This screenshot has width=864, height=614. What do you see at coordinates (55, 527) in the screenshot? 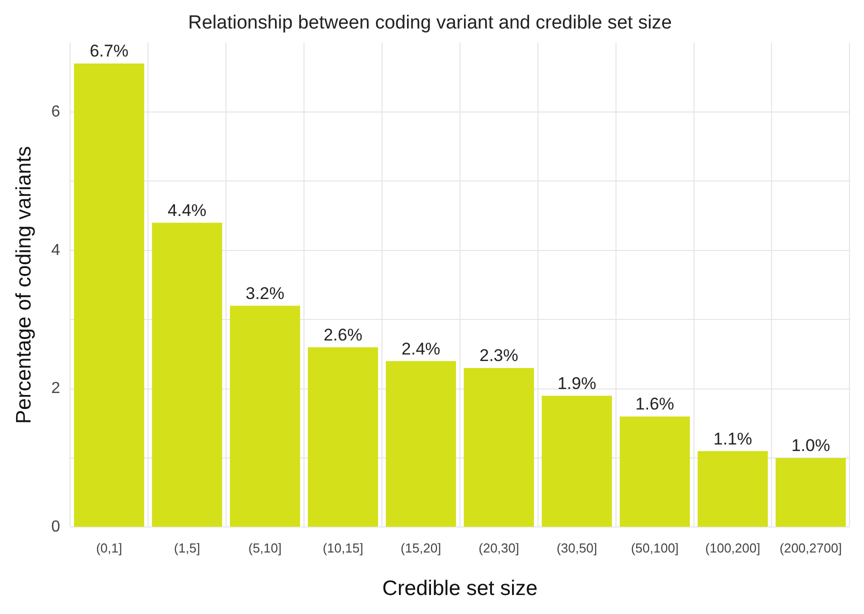
I see `y-tick-label: 0` at bounding box center [55, 527].